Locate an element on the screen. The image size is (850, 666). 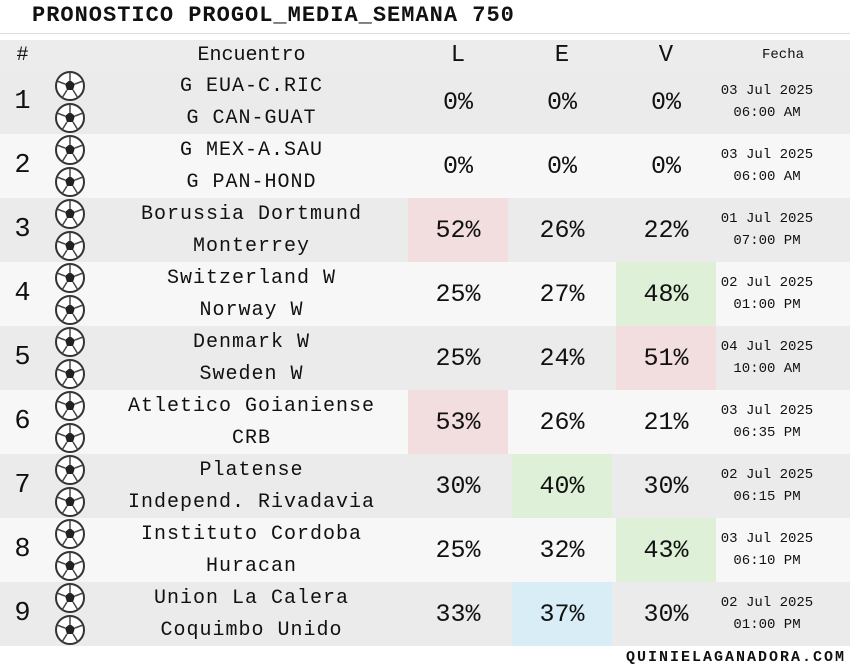
title: PRONOSTICO PROGOL_MEDIA_SEMANA 750 is located at coordinates (273, 15).